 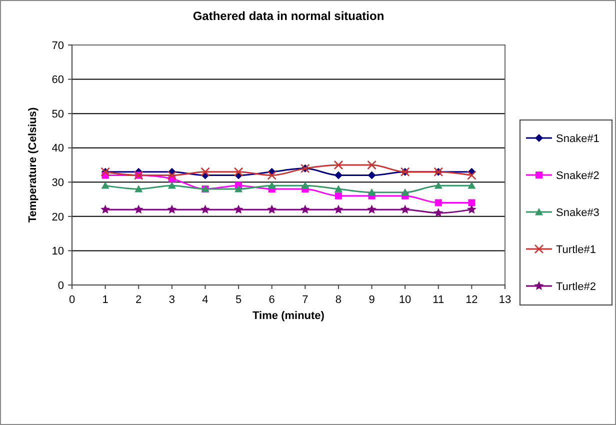 I want to click on legend-label: Snake#3, so click(x=578, y=212).